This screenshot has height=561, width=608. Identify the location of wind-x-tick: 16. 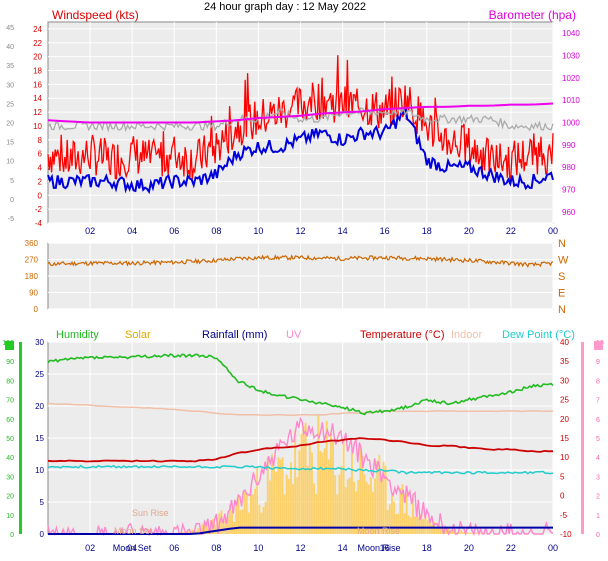
(385, 231).